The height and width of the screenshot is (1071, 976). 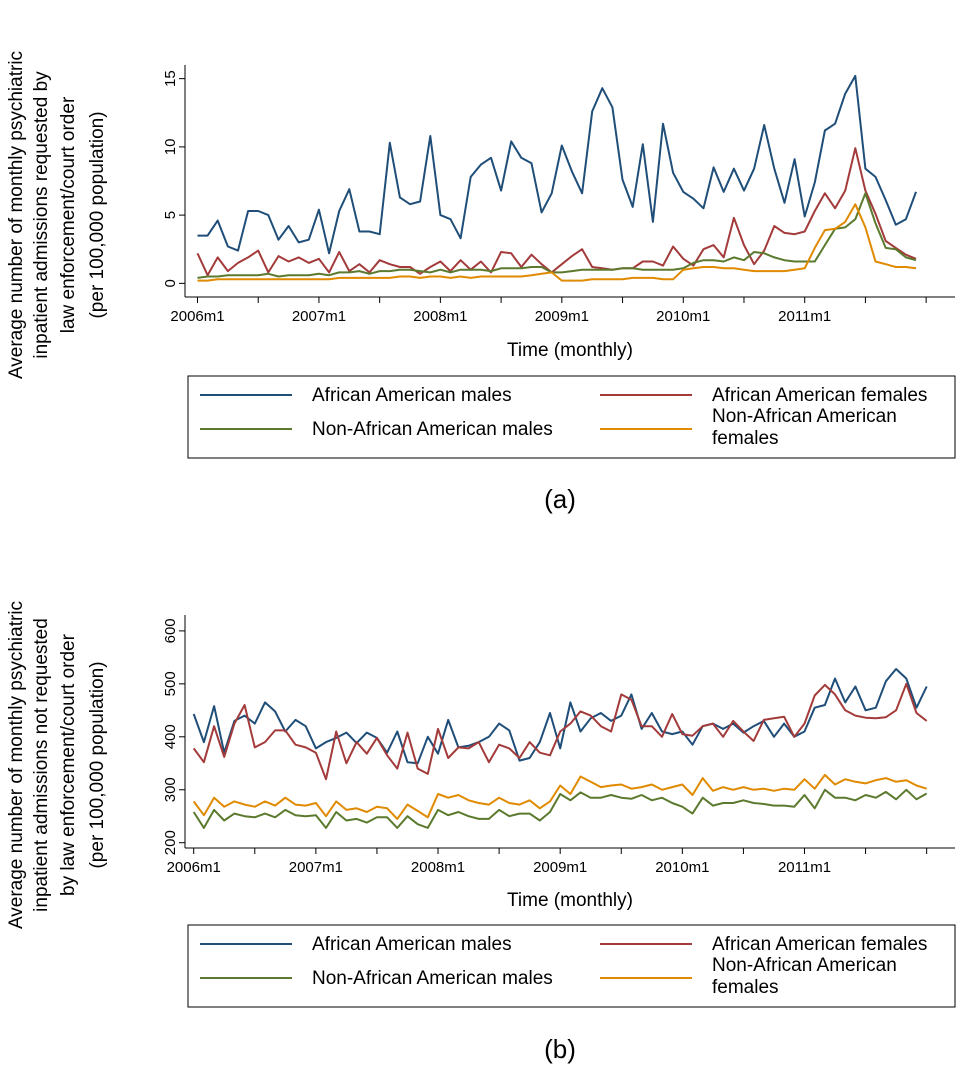 What do you see at coordinates (41, 765) in the screenshot?
I see `y-axis-title-line: inpatient admissions not requested` at bounding box center [41, 765].